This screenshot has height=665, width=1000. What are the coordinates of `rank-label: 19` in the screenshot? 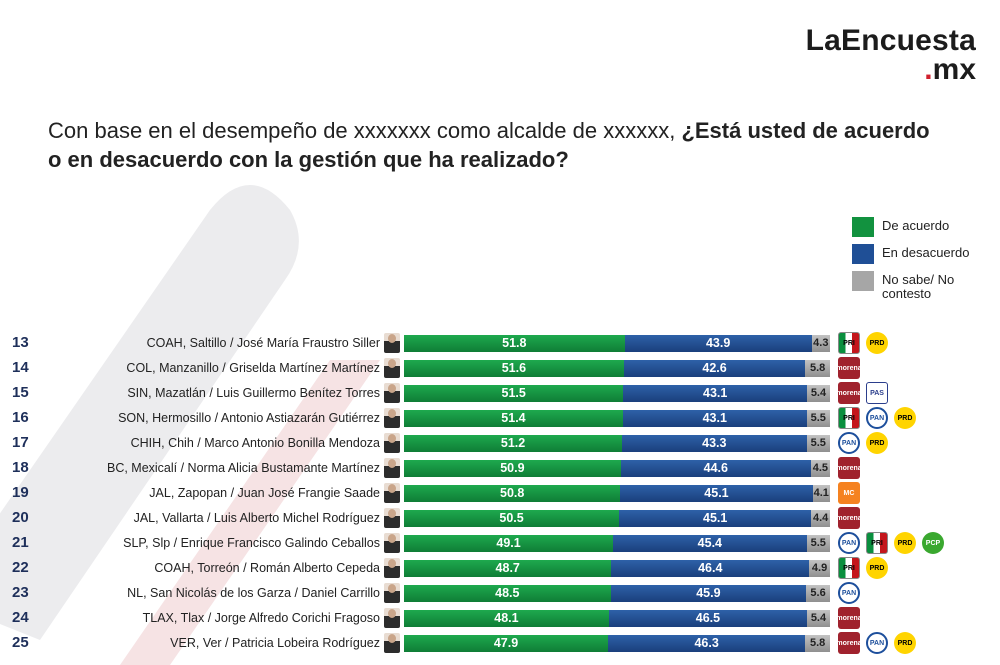 It's located at (20, 492).